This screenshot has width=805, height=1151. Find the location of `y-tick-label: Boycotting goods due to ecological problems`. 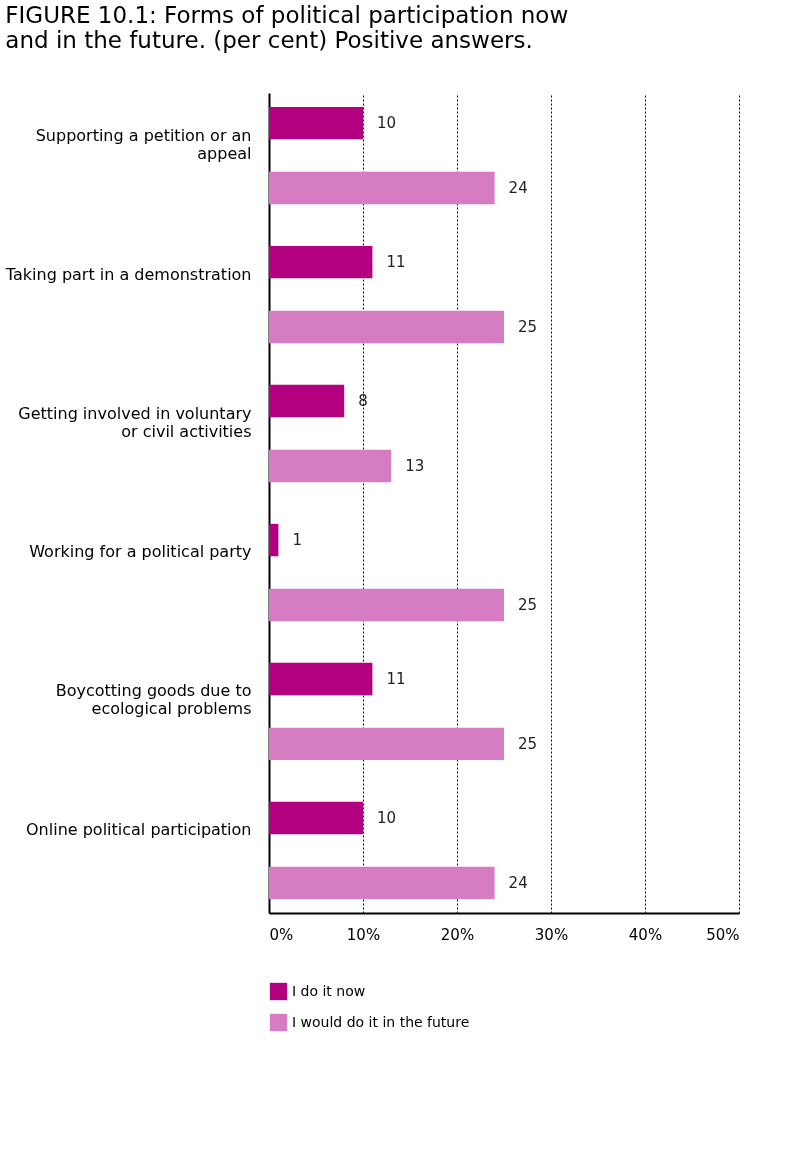

y-tick-label: Boycotting goods due to ecological problems is located at coordinates (153, 700).